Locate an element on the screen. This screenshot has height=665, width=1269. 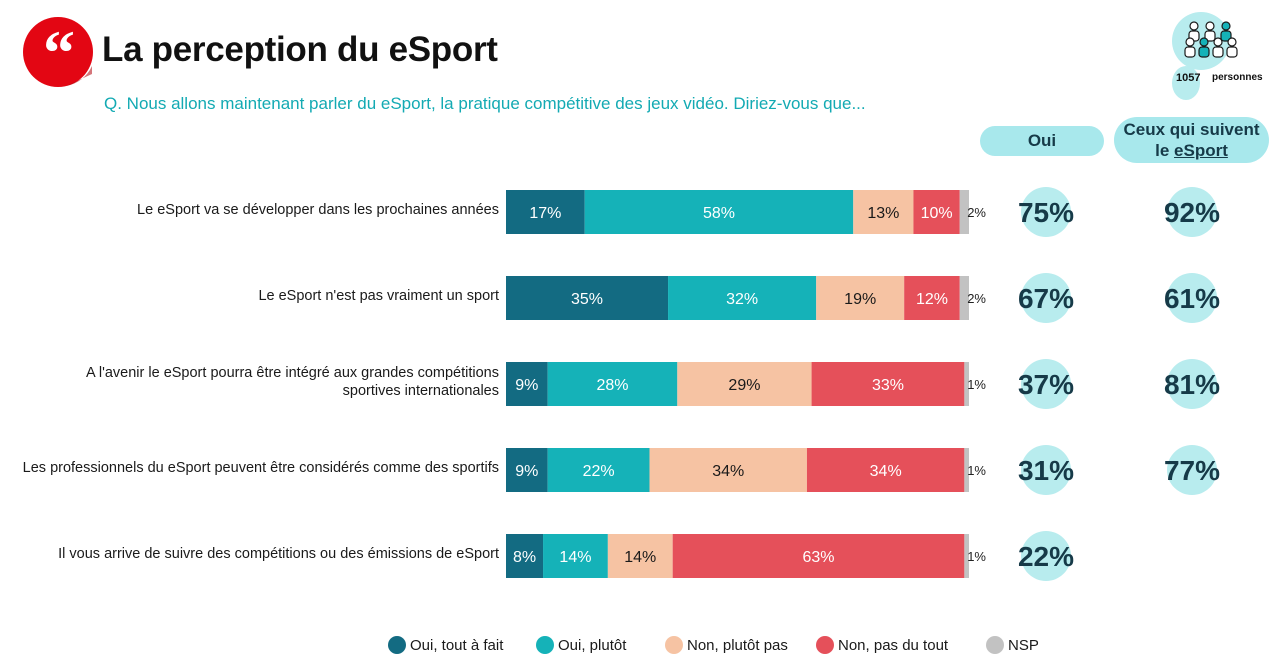
column-header-followers: Ceux qui suivent le eSport is located at coordinates (1191, 140).